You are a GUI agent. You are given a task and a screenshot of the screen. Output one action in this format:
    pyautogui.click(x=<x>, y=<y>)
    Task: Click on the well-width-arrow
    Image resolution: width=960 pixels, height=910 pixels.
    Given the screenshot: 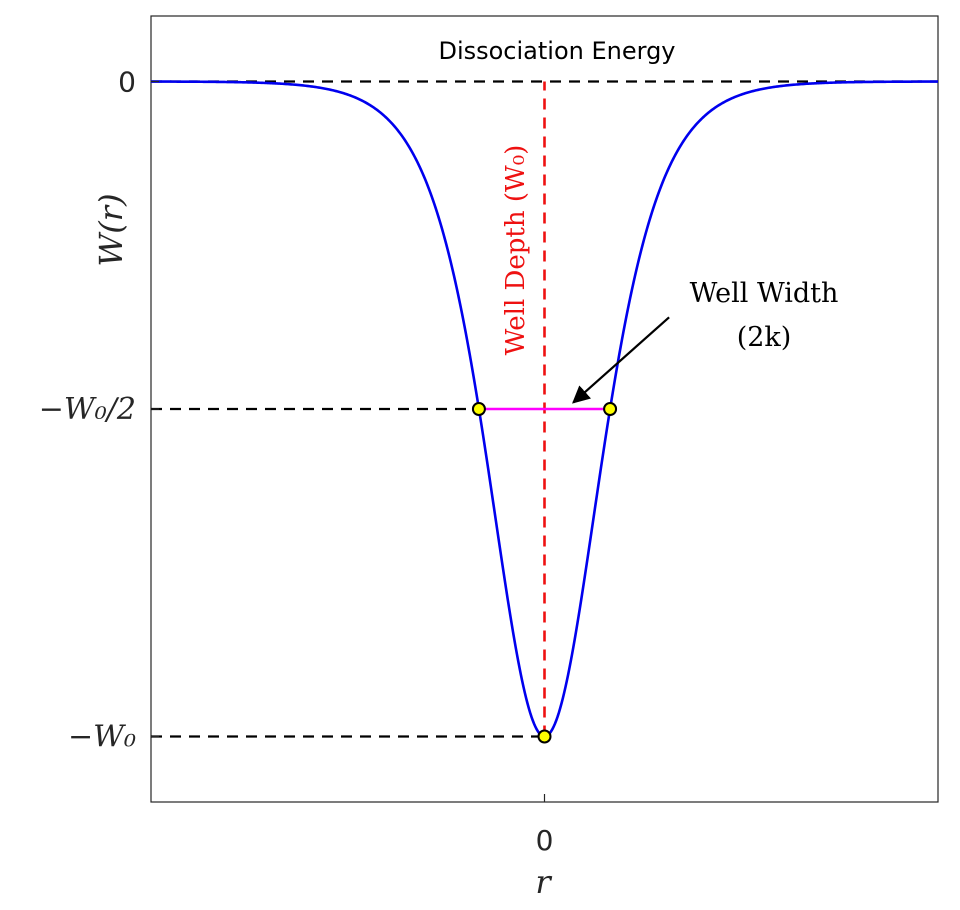 What is the action you would take?
    pyautogui.click(x=621, y=360)
    